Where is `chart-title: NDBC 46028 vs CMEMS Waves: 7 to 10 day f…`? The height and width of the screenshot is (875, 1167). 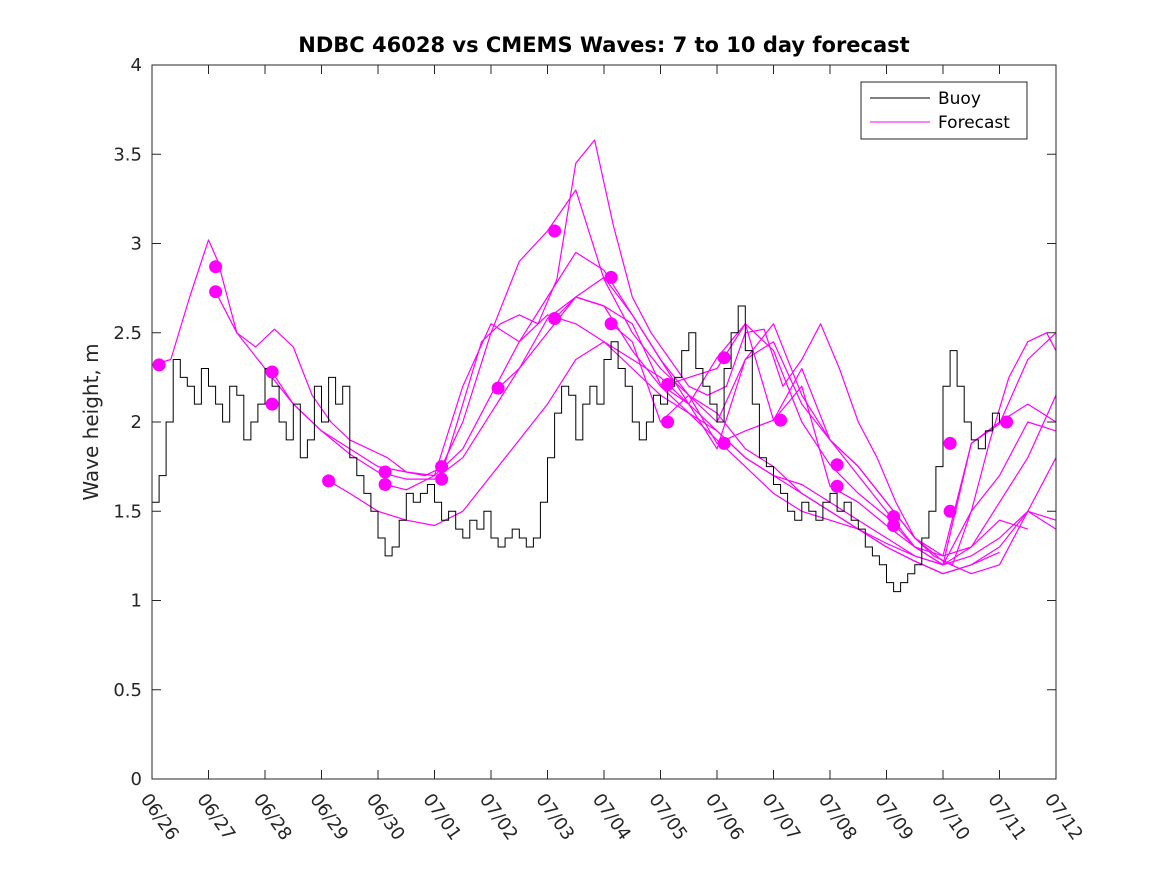 chart-title: NDBC 46028 vs CMEMS Waves: 7 to 10 day f… is located at coordinates (603, 45).